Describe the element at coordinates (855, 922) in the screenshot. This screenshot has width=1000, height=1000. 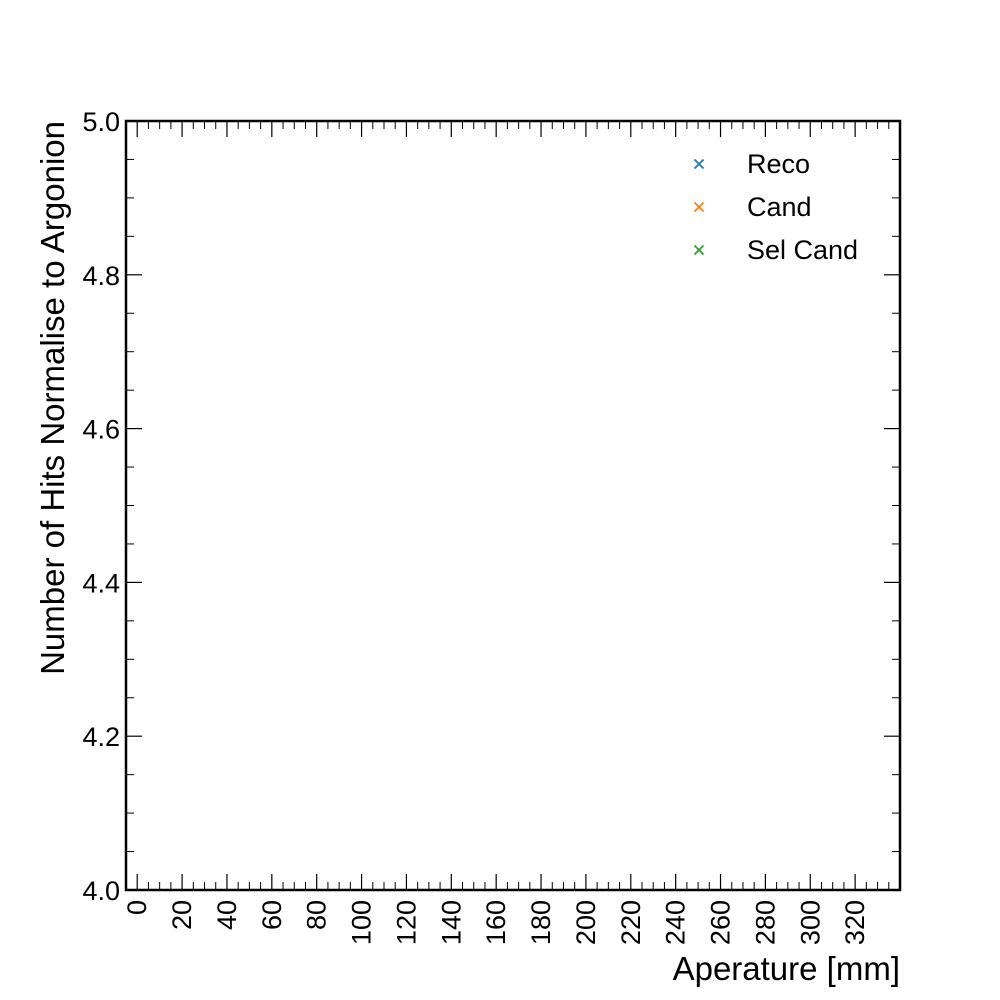
I see `x-tick-label: 320` at that location.